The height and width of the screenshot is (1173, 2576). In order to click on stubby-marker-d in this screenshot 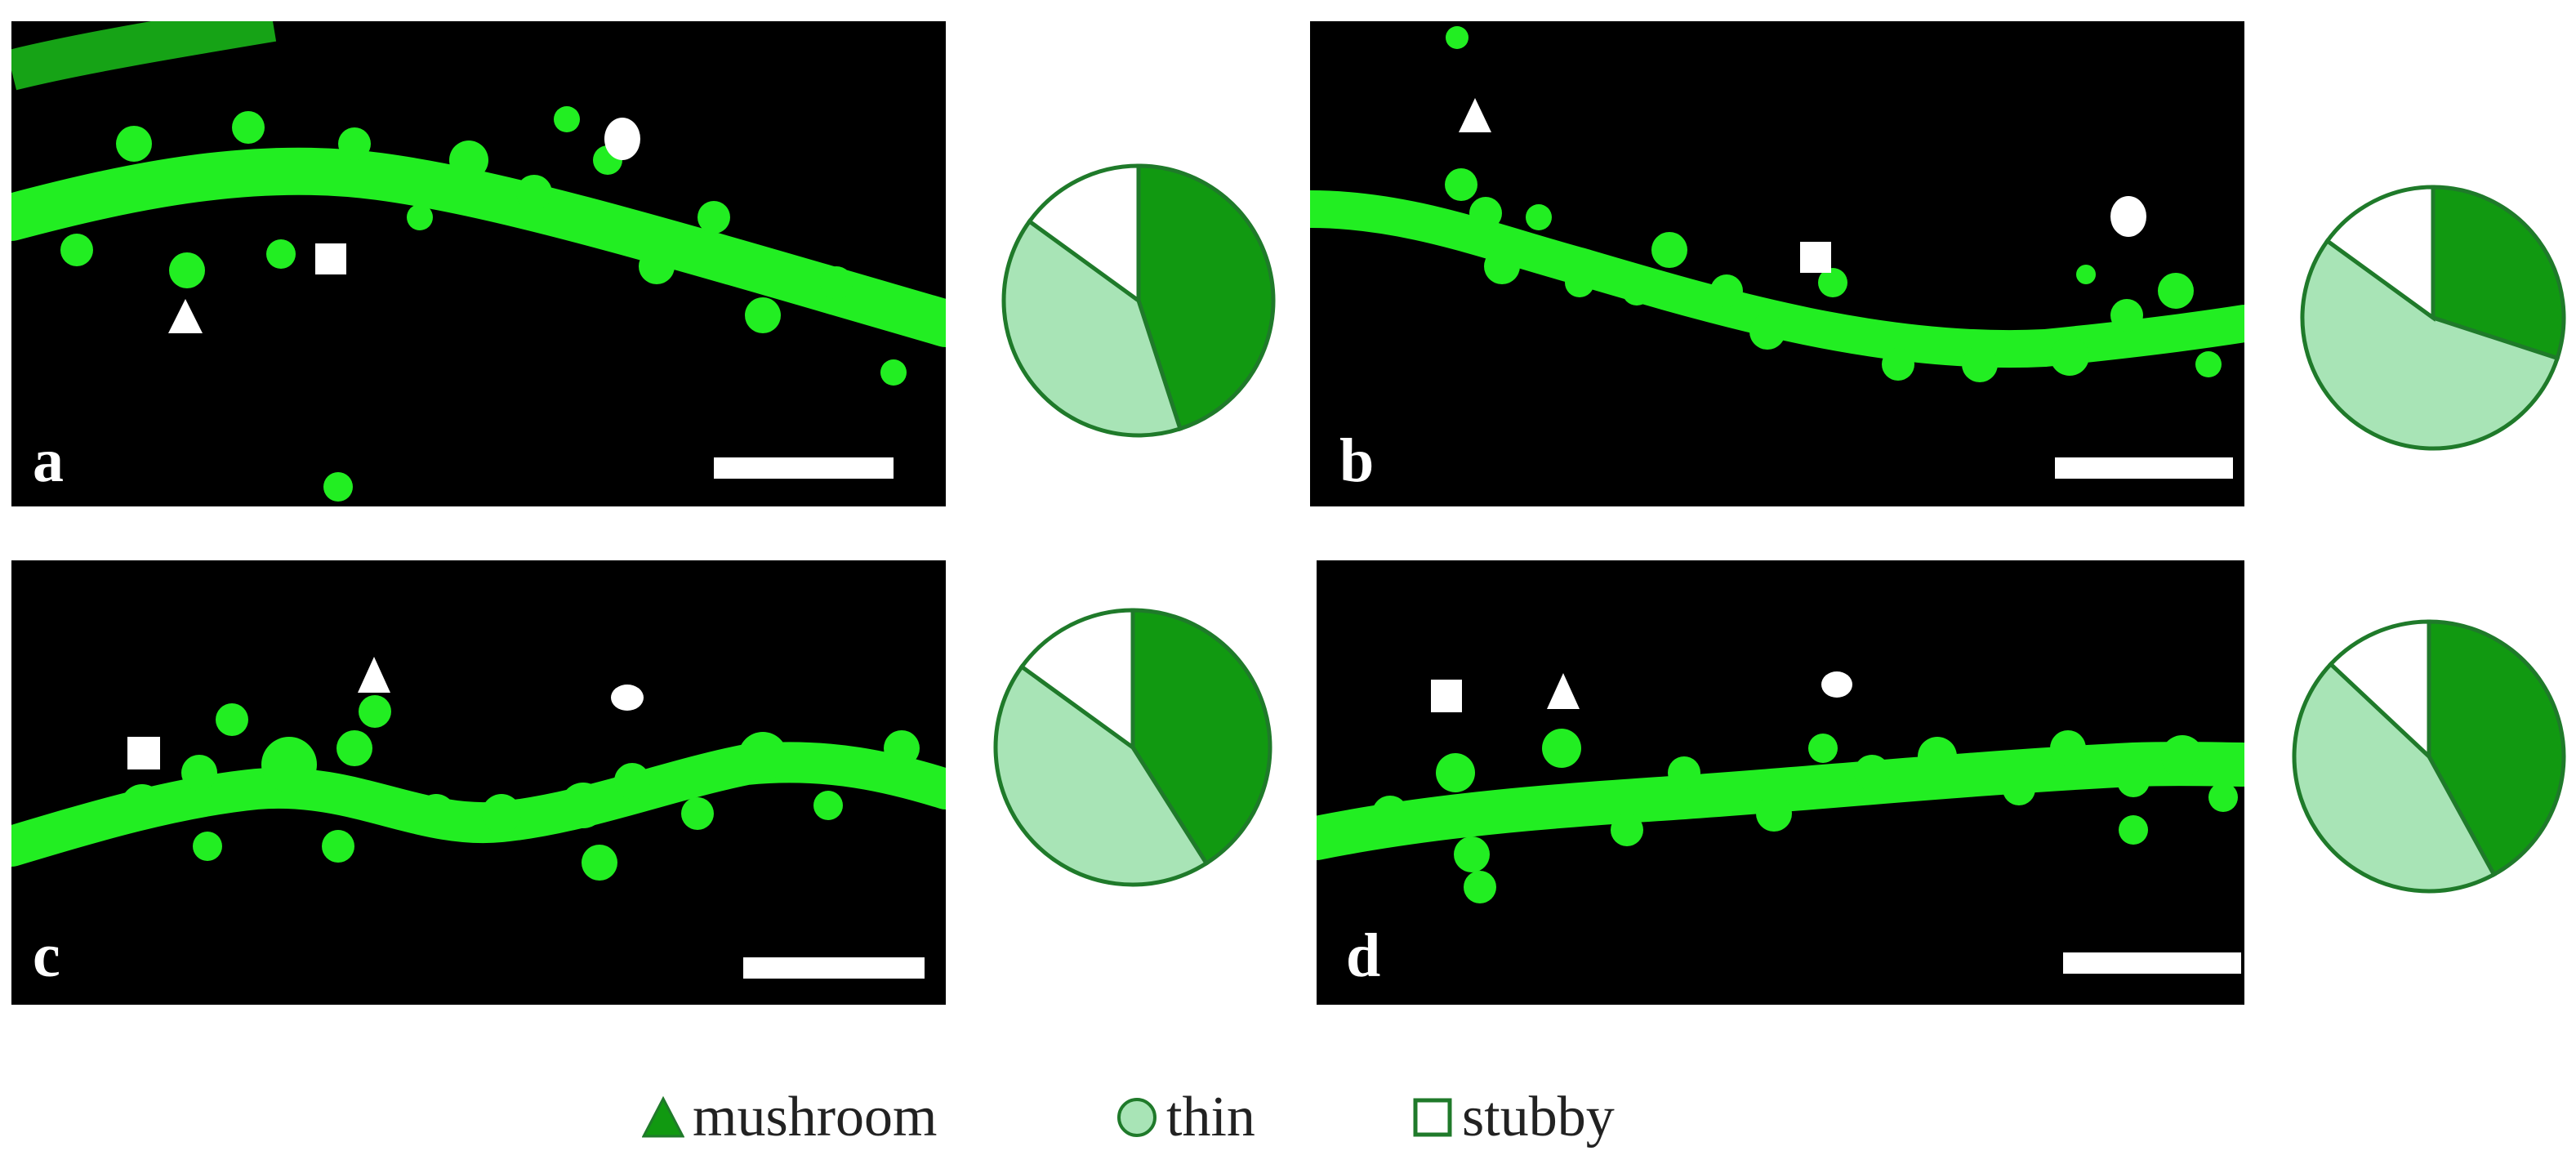, I will do `click(1446, 696)`.